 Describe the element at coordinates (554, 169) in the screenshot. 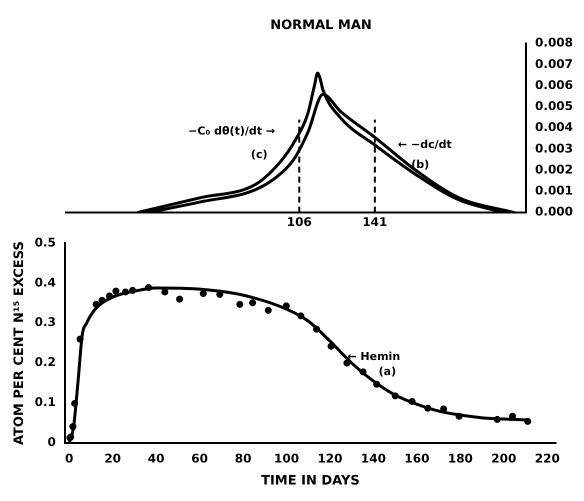

I see `y-tick-label: 0.002` at that location.